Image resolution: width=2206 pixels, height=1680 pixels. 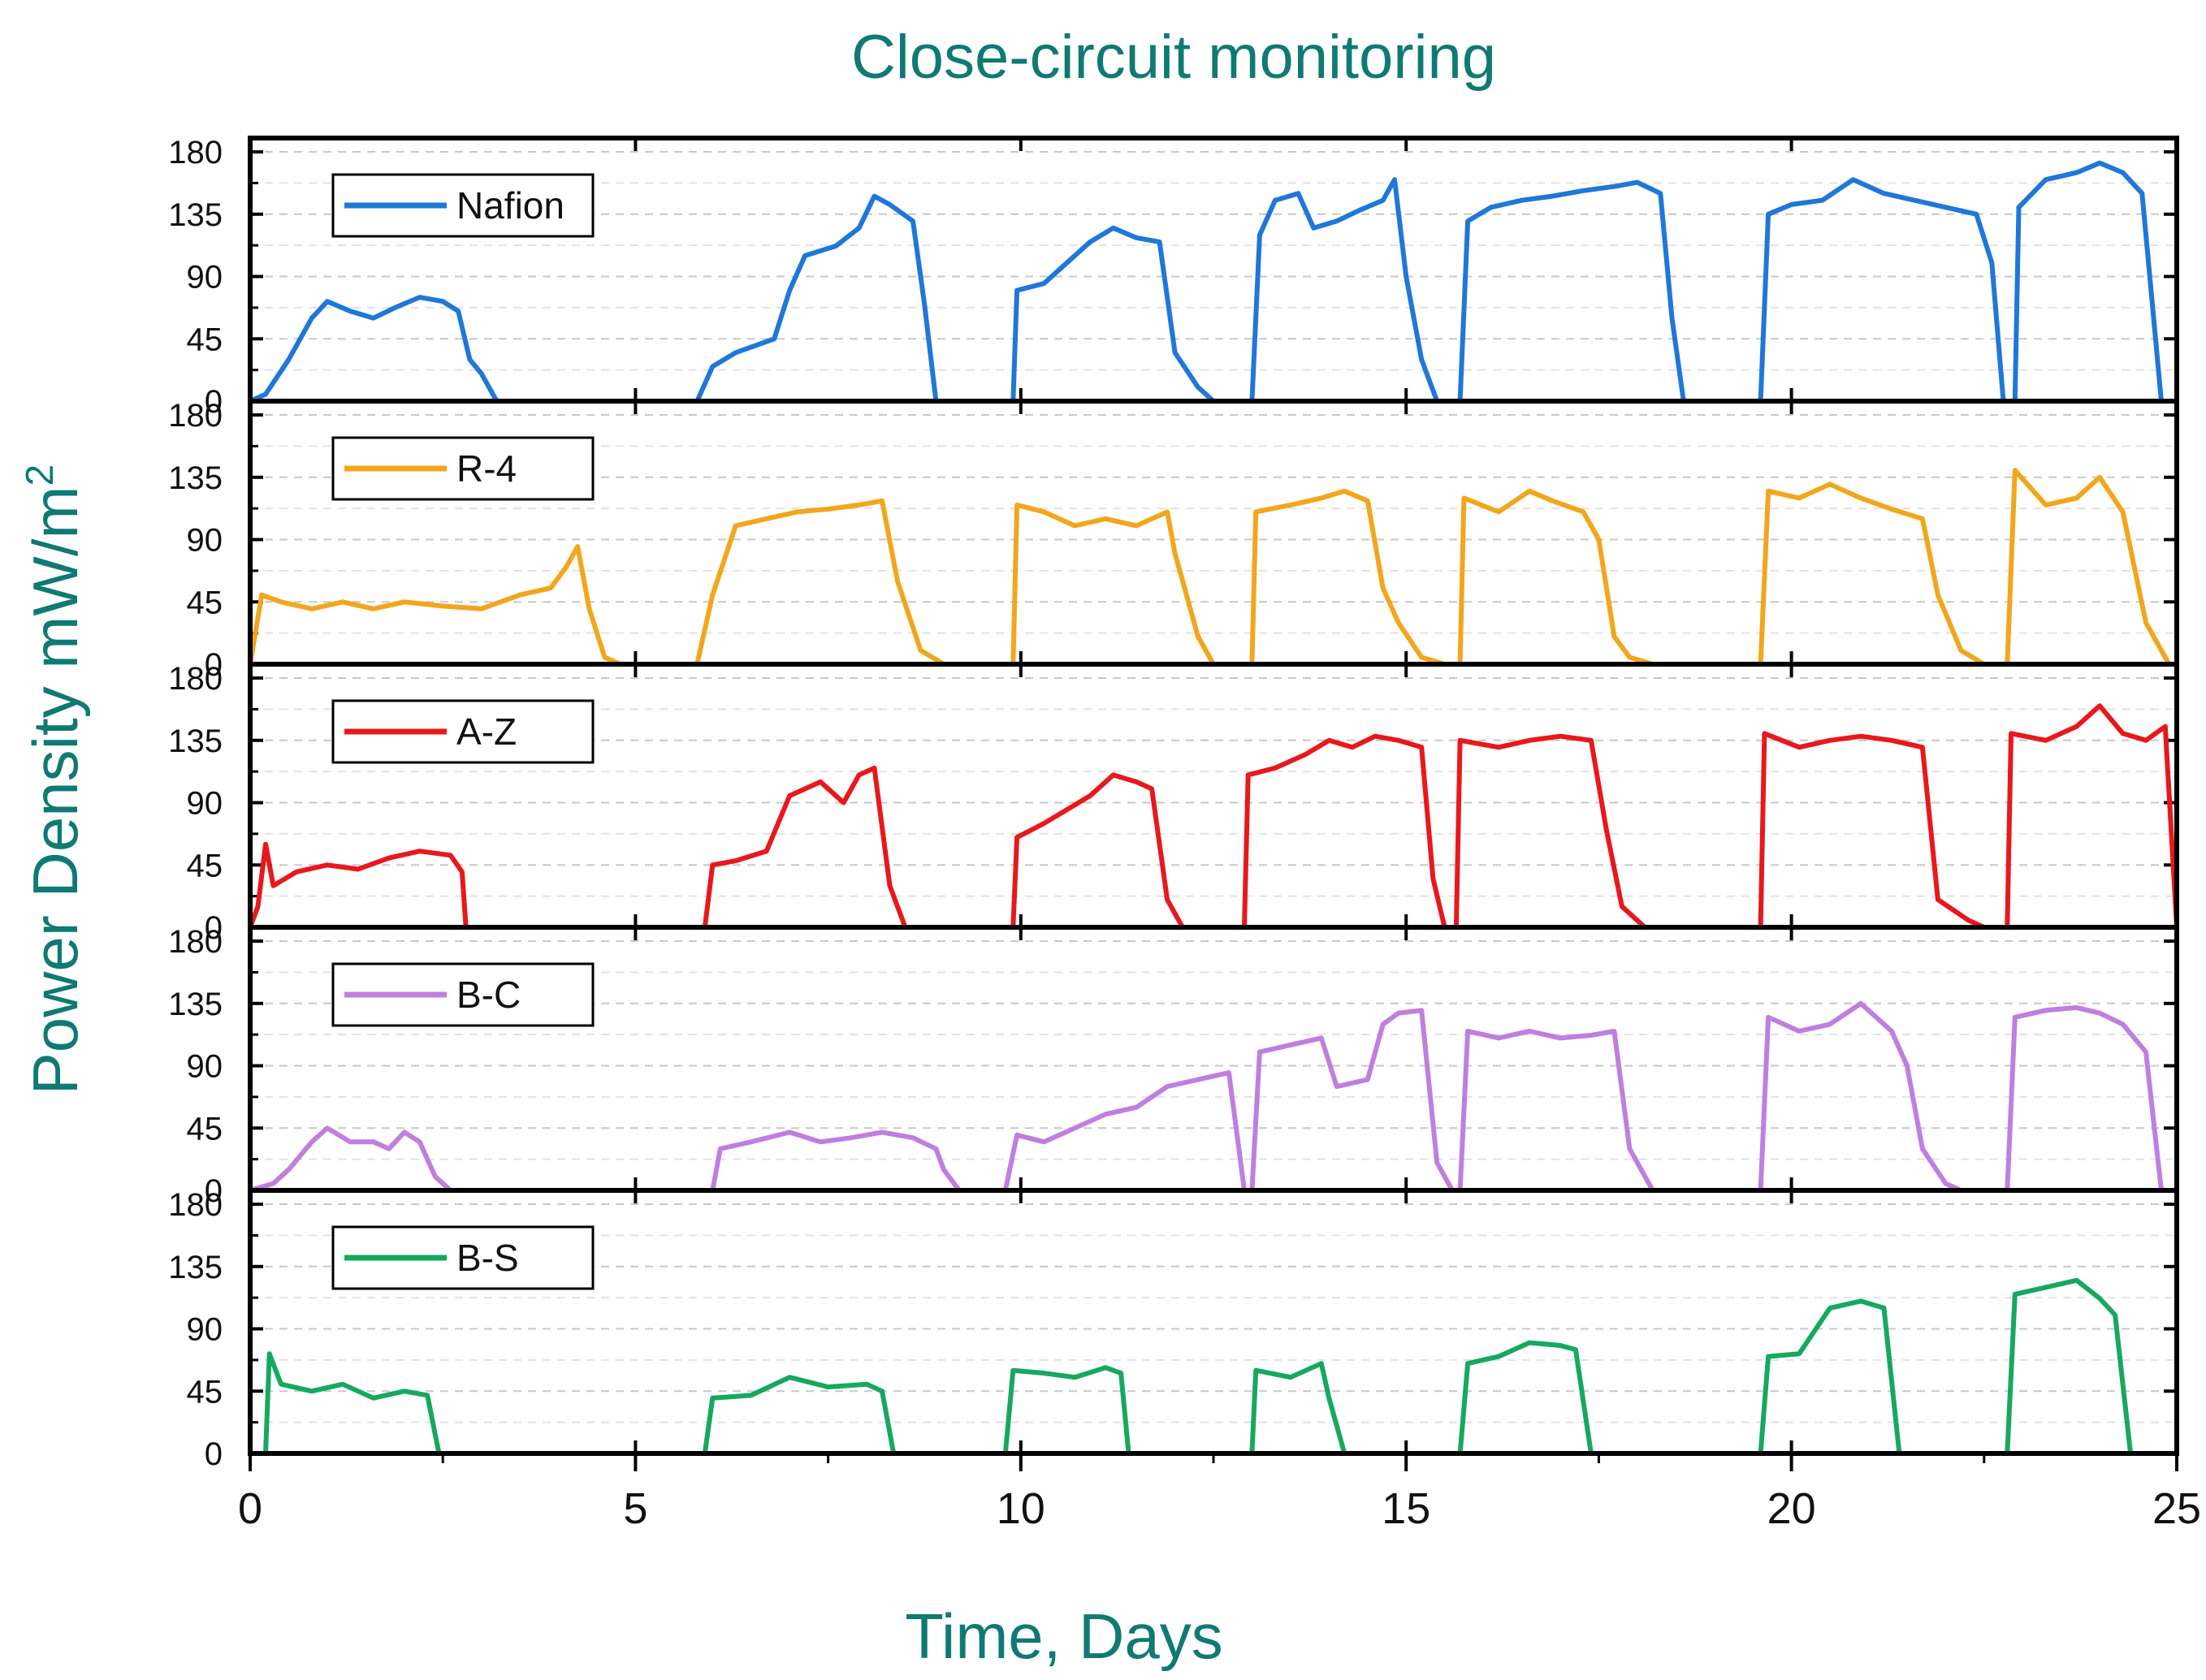 I want to click on legend-b-s: B-S, so click(x=463, y=1257).